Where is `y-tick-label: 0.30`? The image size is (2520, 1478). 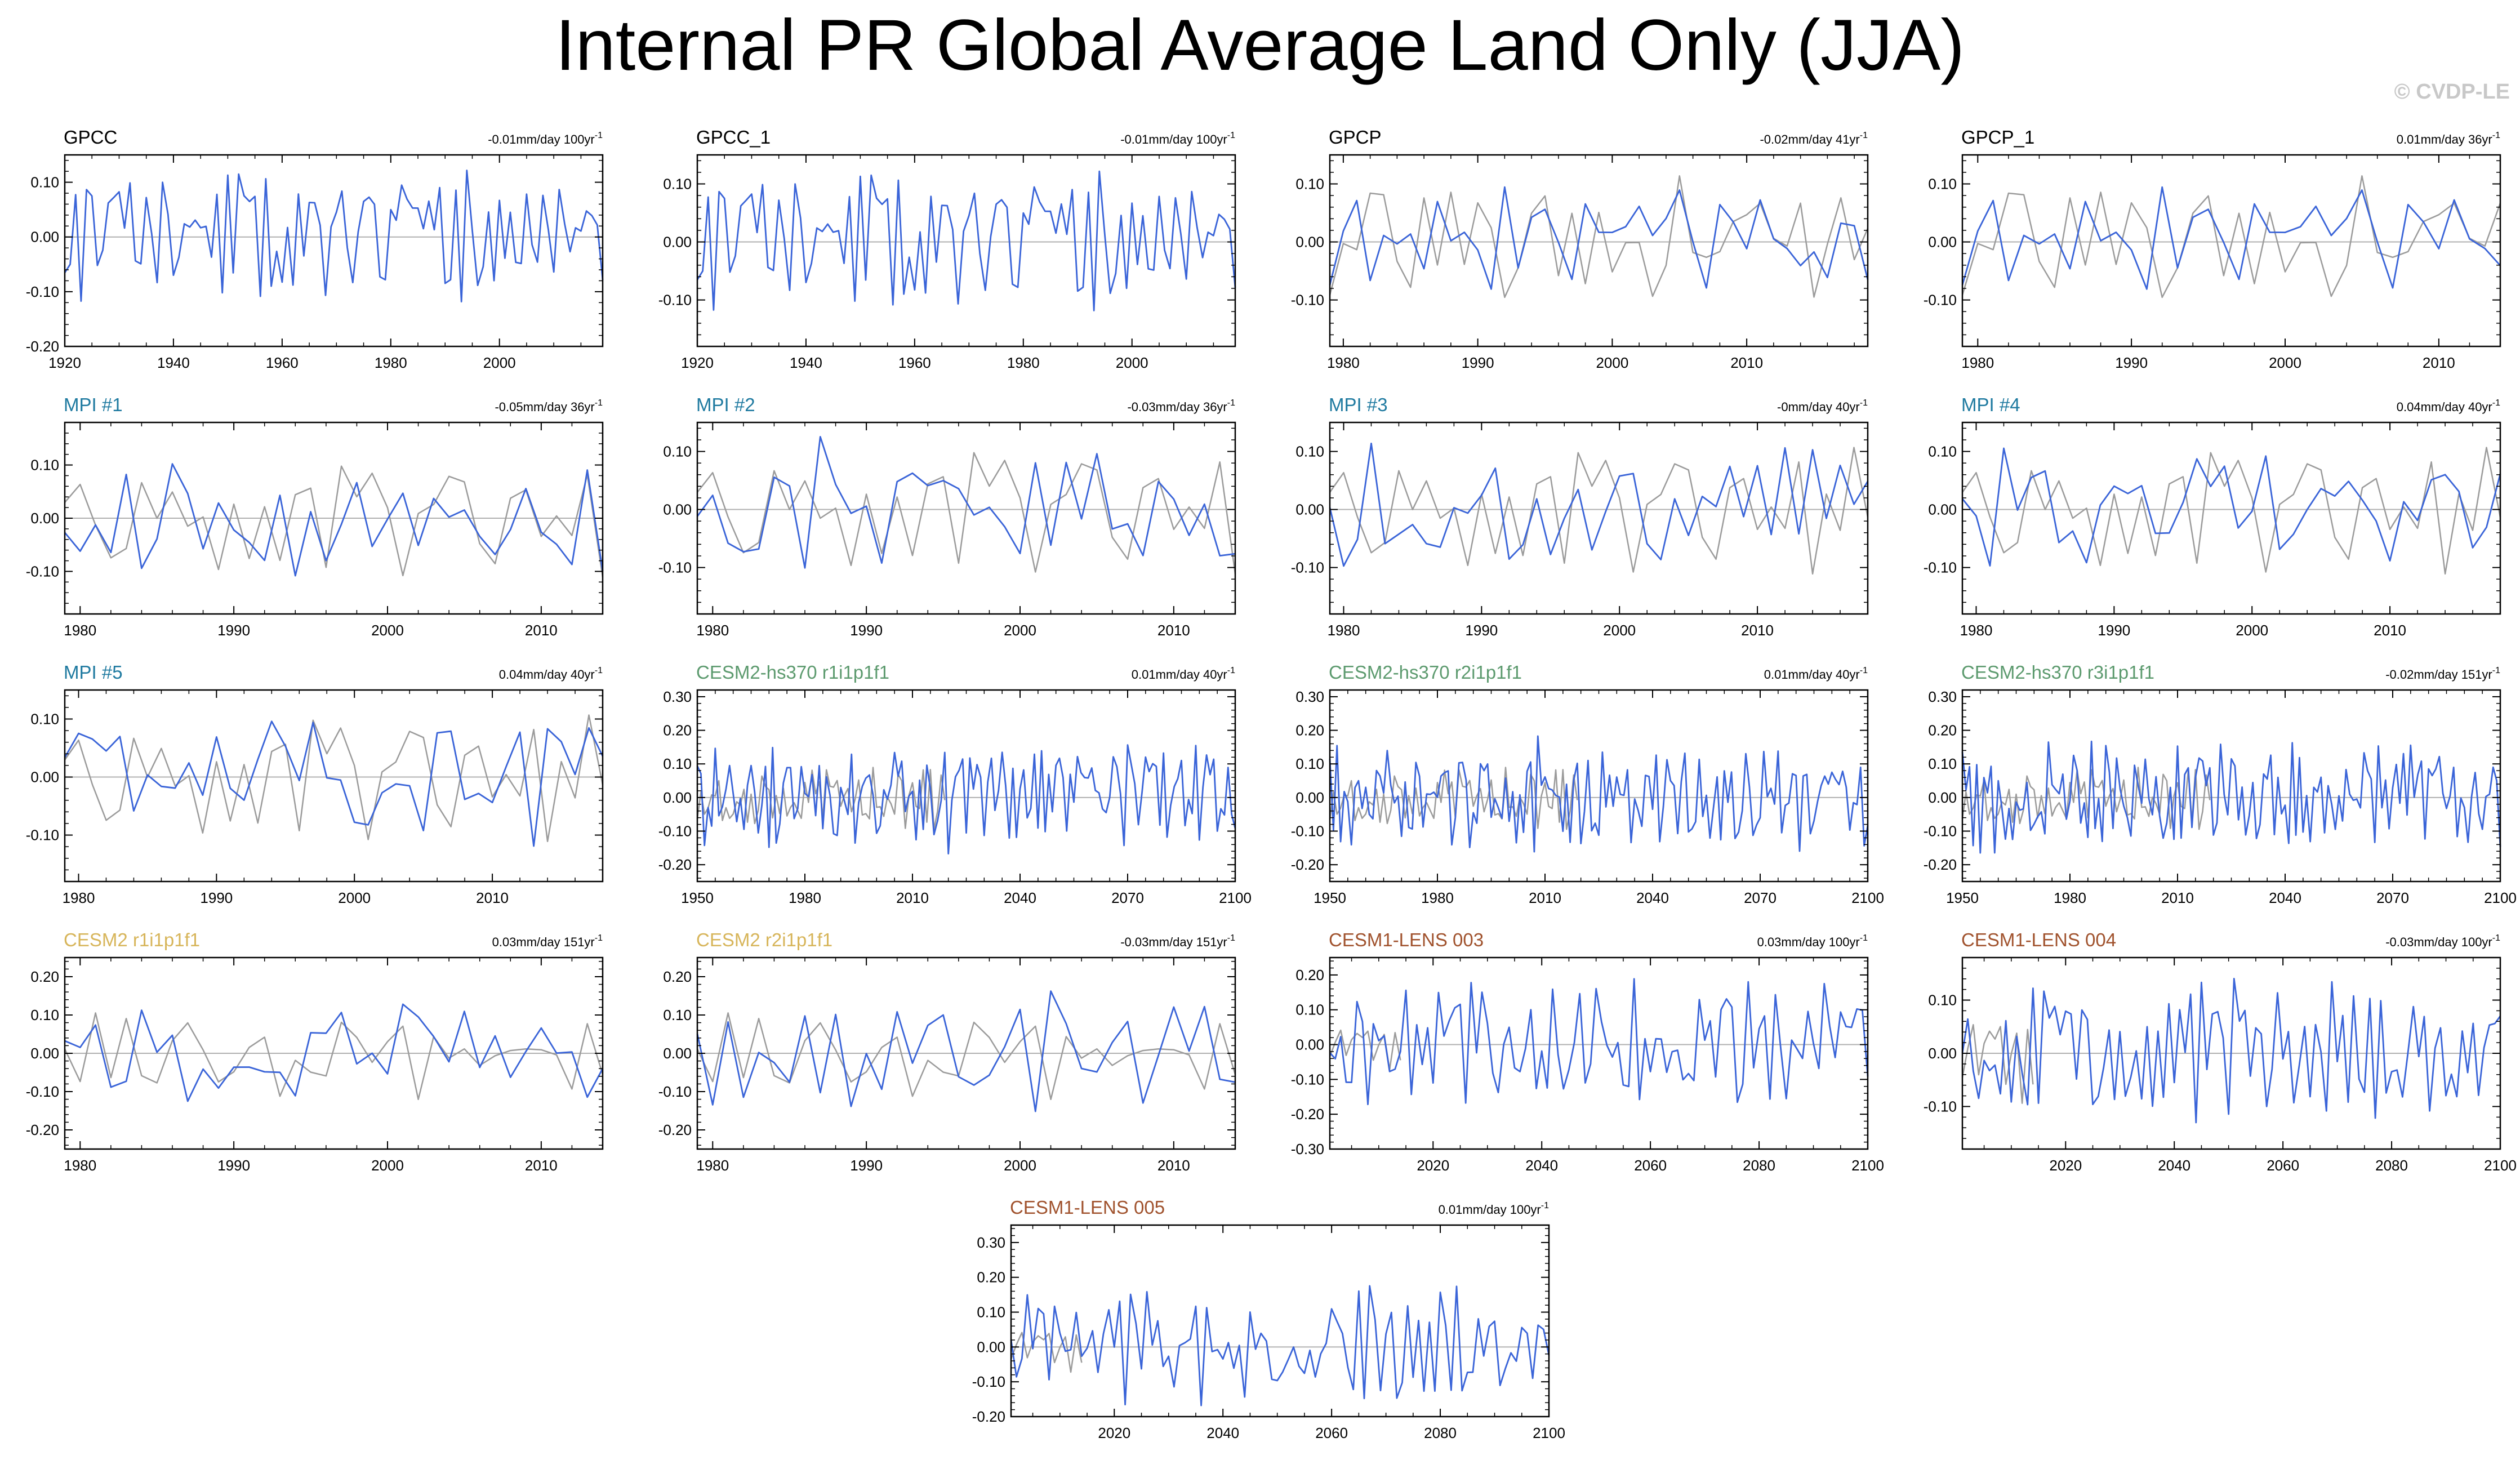
y-tick-label: 0.30 is located at coordinates (677, 696).